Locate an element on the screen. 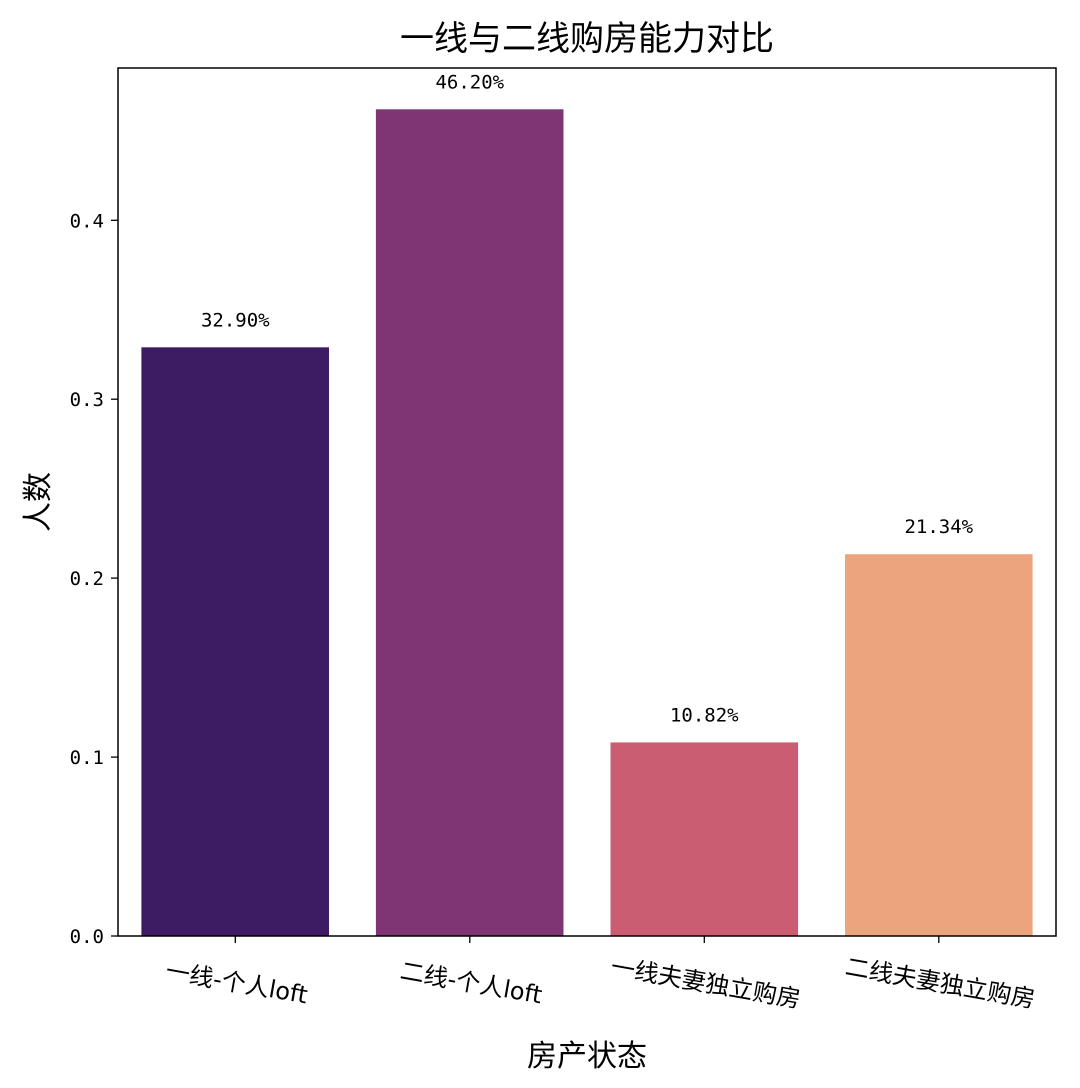 Image resolution: width=1080 pixels, height=1088 pixels. y-tick-label: 0.0 is located at coordinates (87, 937).